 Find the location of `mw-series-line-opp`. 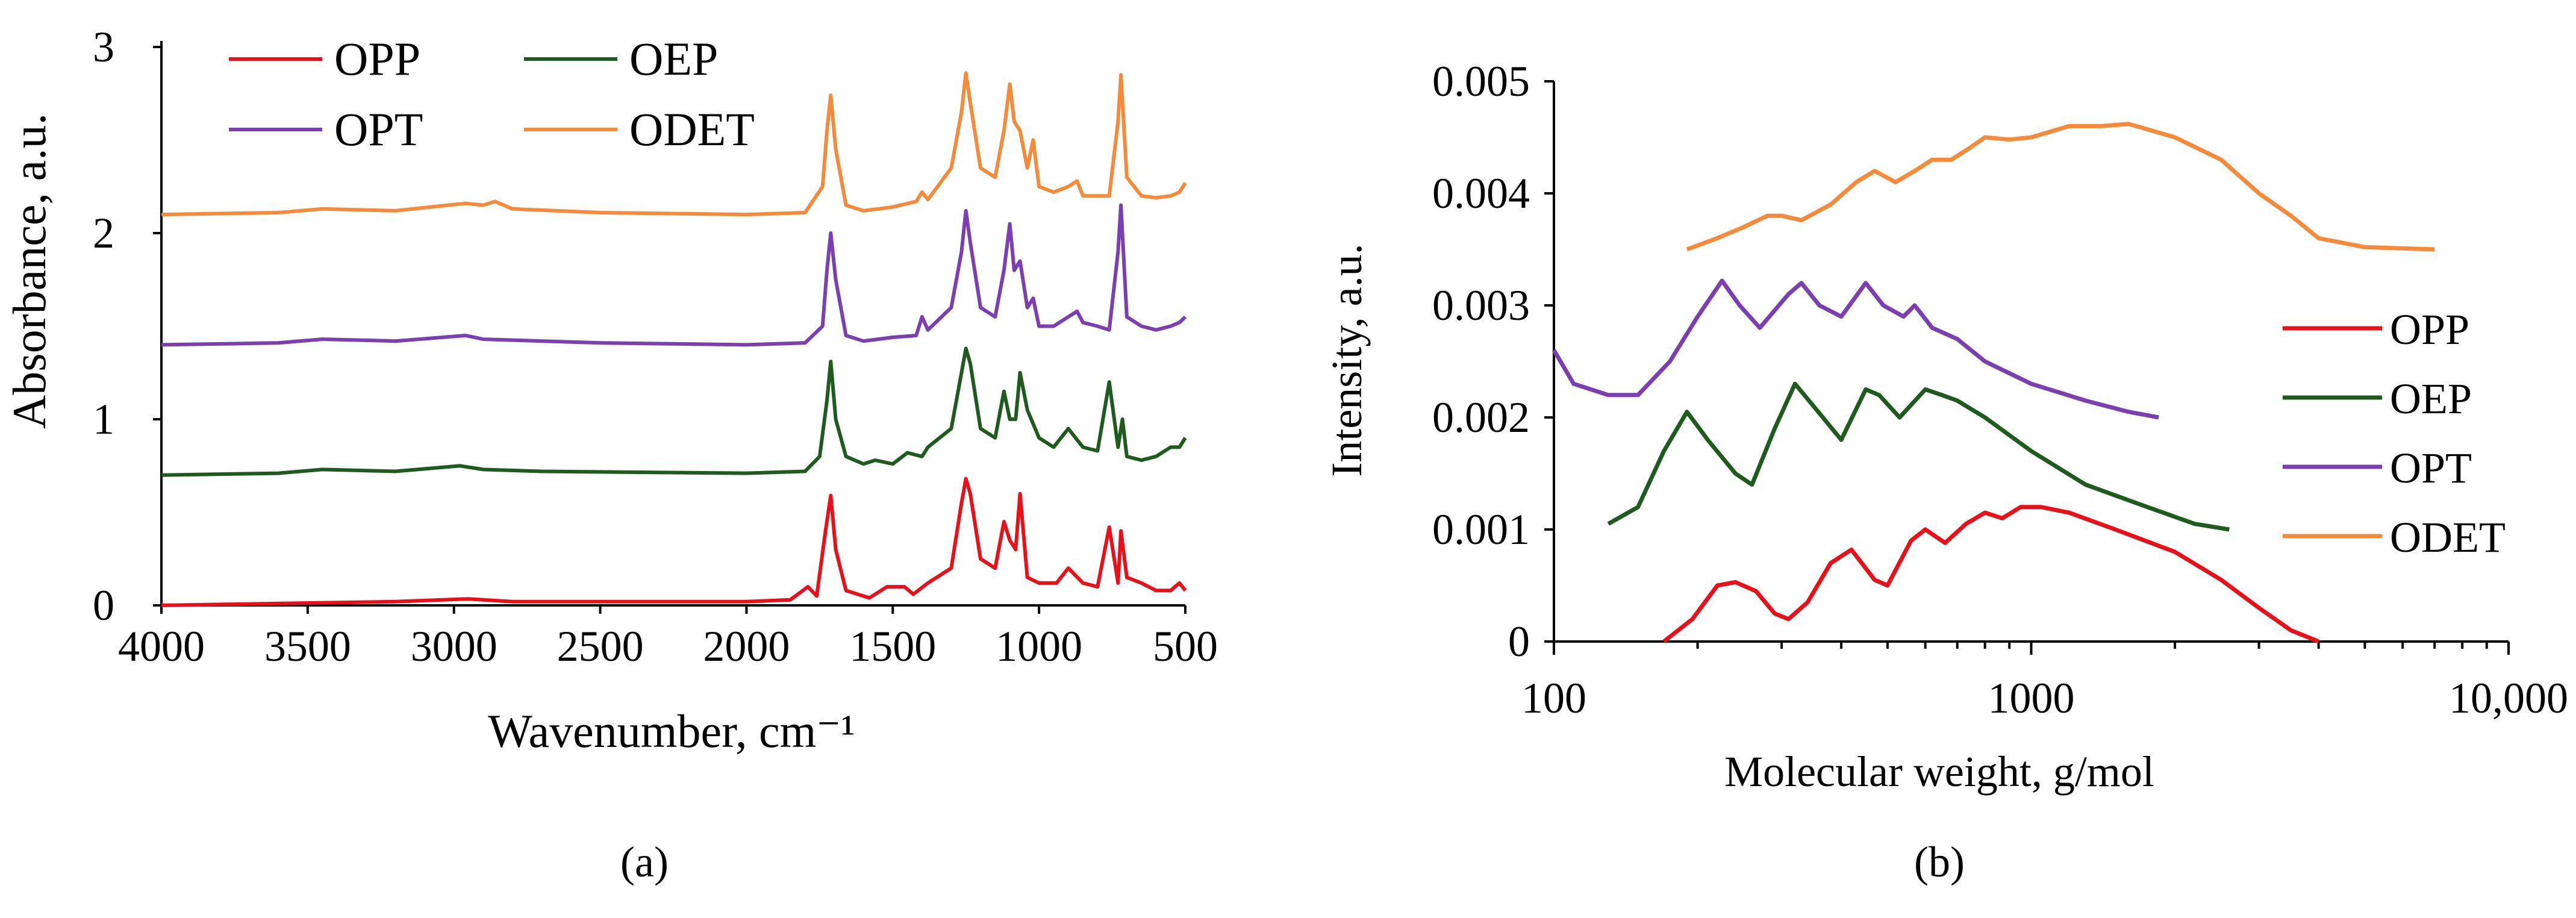

mw-series-line-opp is located at coordinates (1990, 574).